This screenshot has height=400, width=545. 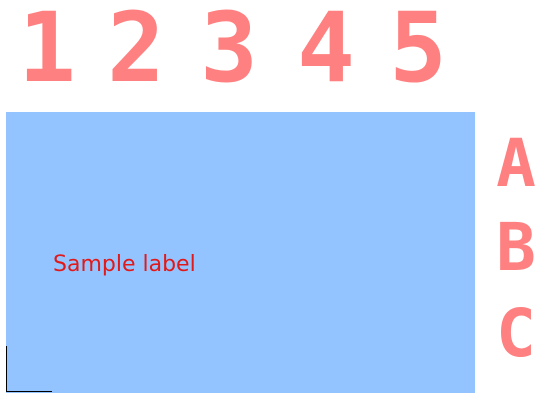 What do you see at coordinates (47, 52) in the screenshot?
I see `digit-1: 1` at bounding box center [47, 52].